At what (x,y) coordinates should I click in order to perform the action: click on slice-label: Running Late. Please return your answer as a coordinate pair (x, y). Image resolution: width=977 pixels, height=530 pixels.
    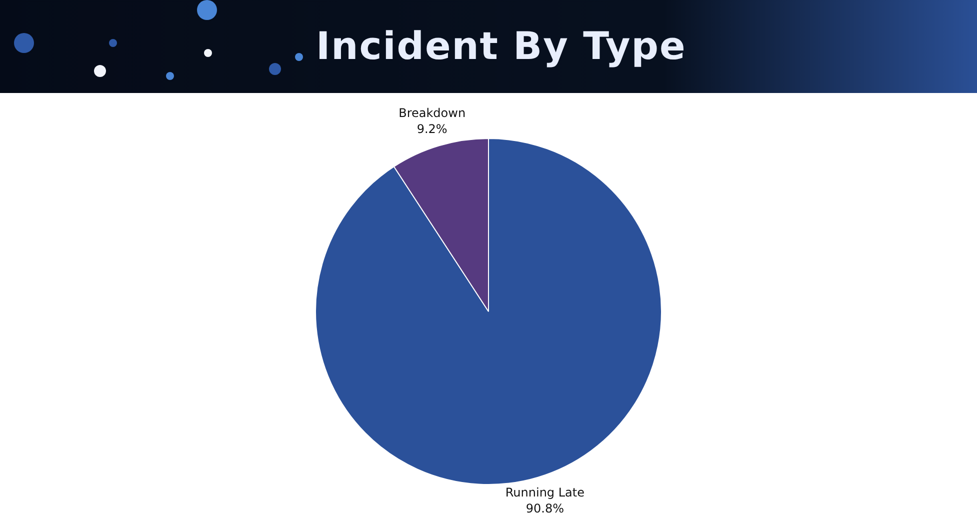
    Looking at the image, I should click on (544, 492).